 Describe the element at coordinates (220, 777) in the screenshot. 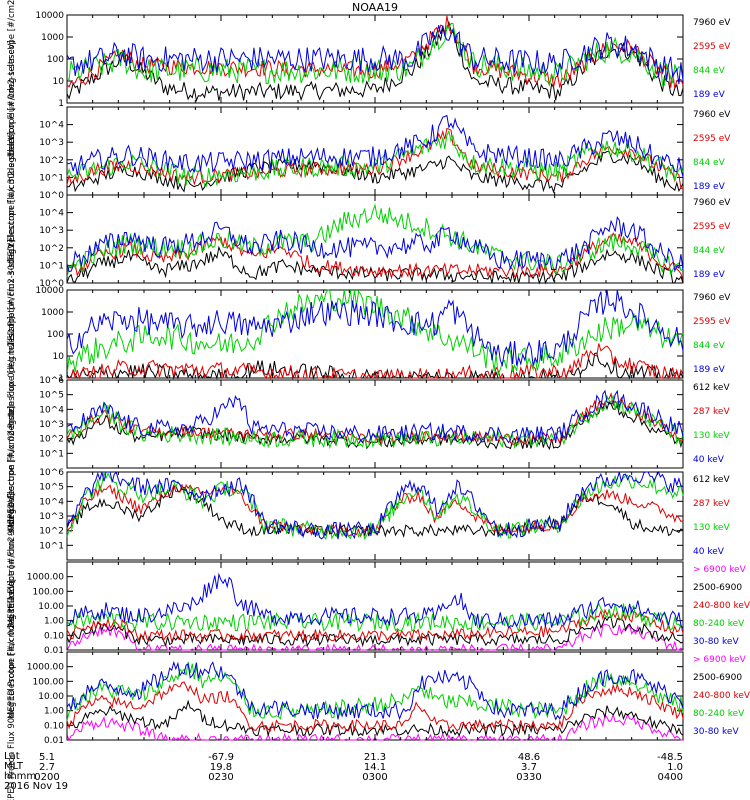

I see `footer-hhmm-label: 0230` at that location.